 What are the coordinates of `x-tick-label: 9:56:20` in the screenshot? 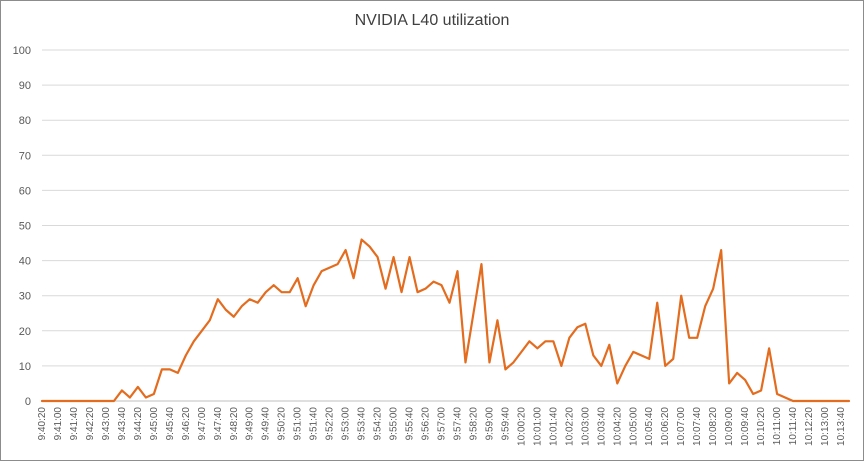 It's located at (426, 424).